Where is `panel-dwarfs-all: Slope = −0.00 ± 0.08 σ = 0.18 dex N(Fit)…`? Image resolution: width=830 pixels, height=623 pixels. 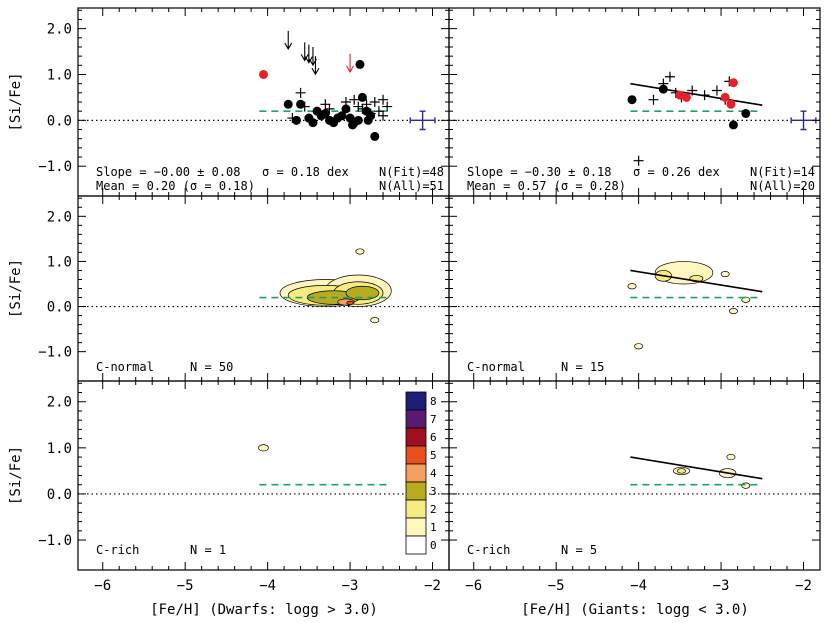
panel-dwarfs-all: Slope = −0.00 ± 0.08 σ = 0.18 dex N(Fit)… is located at coordinates (270, 179).